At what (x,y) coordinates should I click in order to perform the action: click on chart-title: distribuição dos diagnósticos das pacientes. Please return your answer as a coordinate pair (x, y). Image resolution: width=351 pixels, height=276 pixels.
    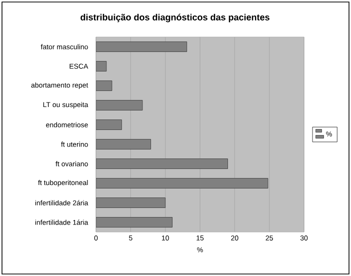
    Looking at the image, I should click on (175, 18).